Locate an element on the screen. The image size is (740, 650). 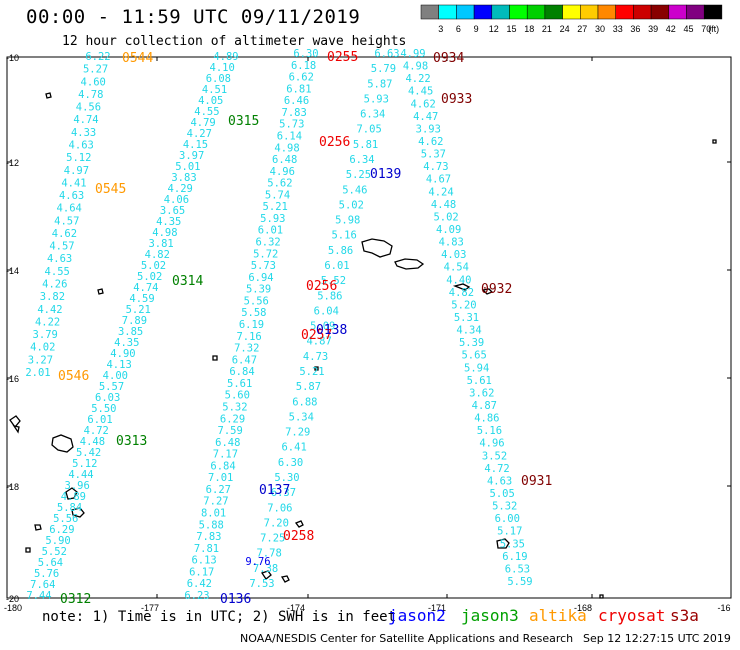
swh-value: 4.47 is located at coordinates (425, 117).